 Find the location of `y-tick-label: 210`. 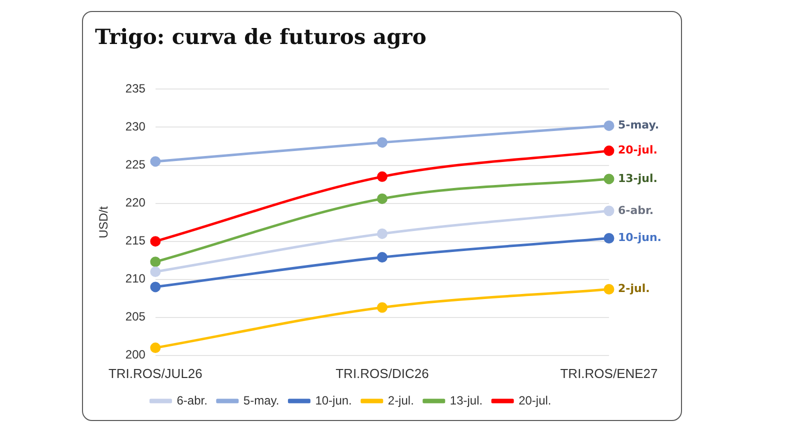

y-tick-label: 210 is located at coordinates (135, 279).